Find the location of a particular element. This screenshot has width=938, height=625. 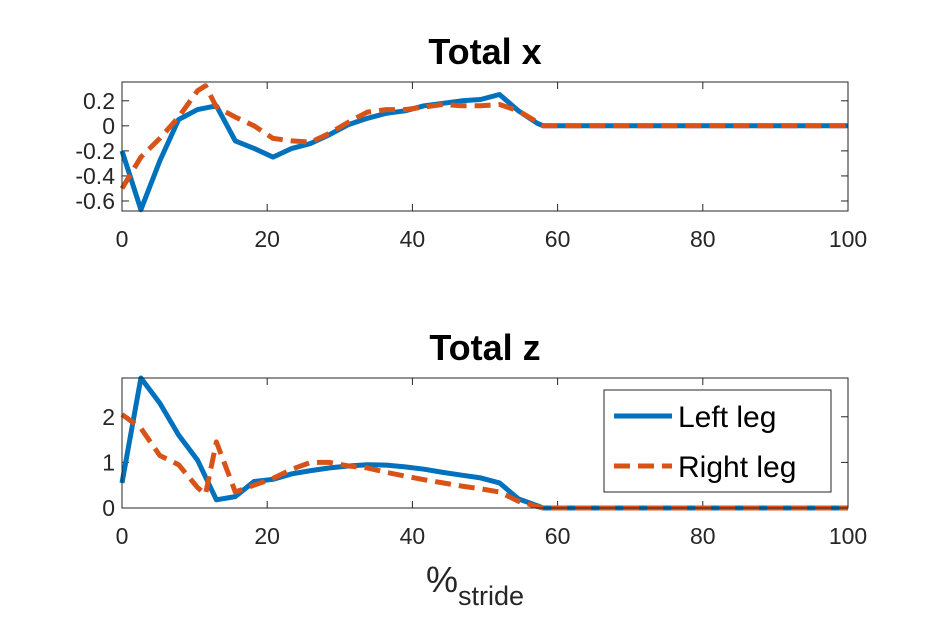

subplot-title: Total z is located at coordinates (484, 347).